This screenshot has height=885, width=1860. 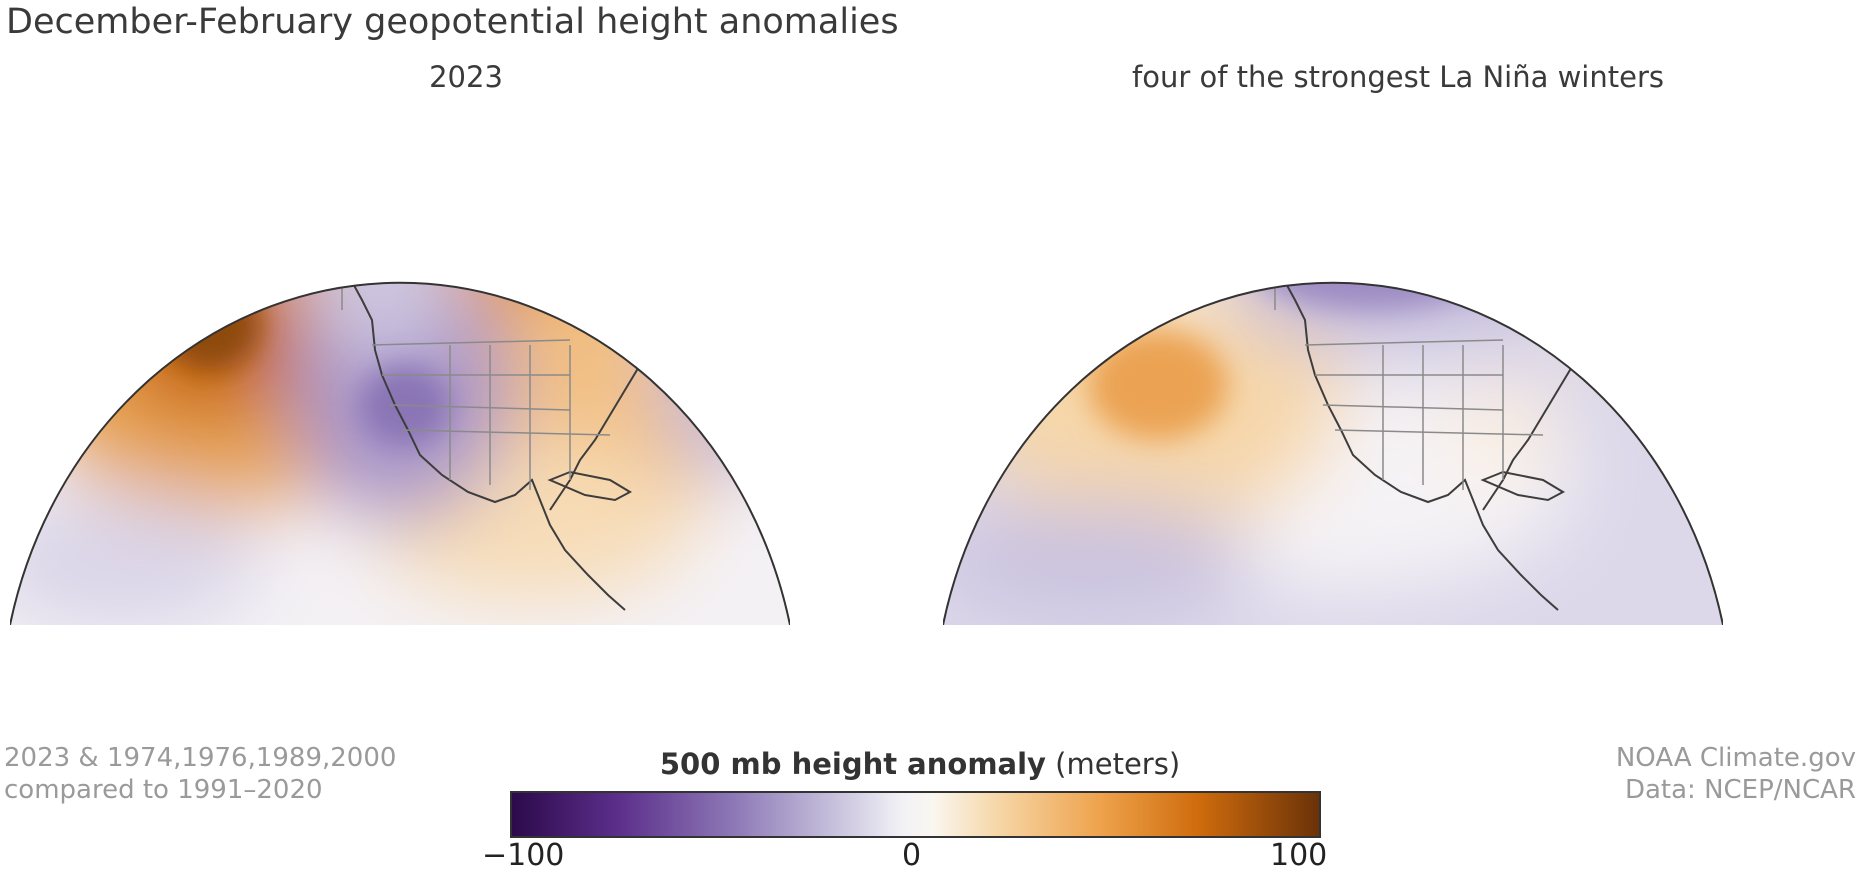 What do you see at coordinates (1299, 855) in the screenshot?
I see `colorbar-max-label: 100` at bounding box center [1299, 855].